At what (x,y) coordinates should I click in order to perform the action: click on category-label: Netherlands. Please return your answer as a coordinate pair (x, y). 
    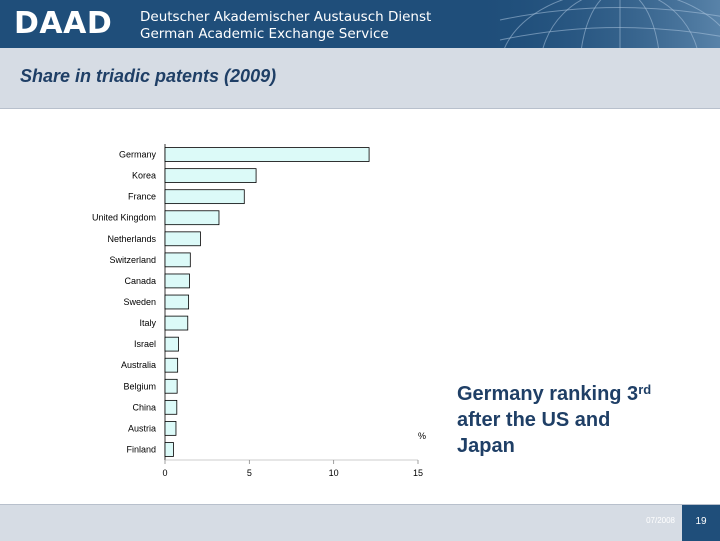
    Looking at the image, I should click on (131, 239).